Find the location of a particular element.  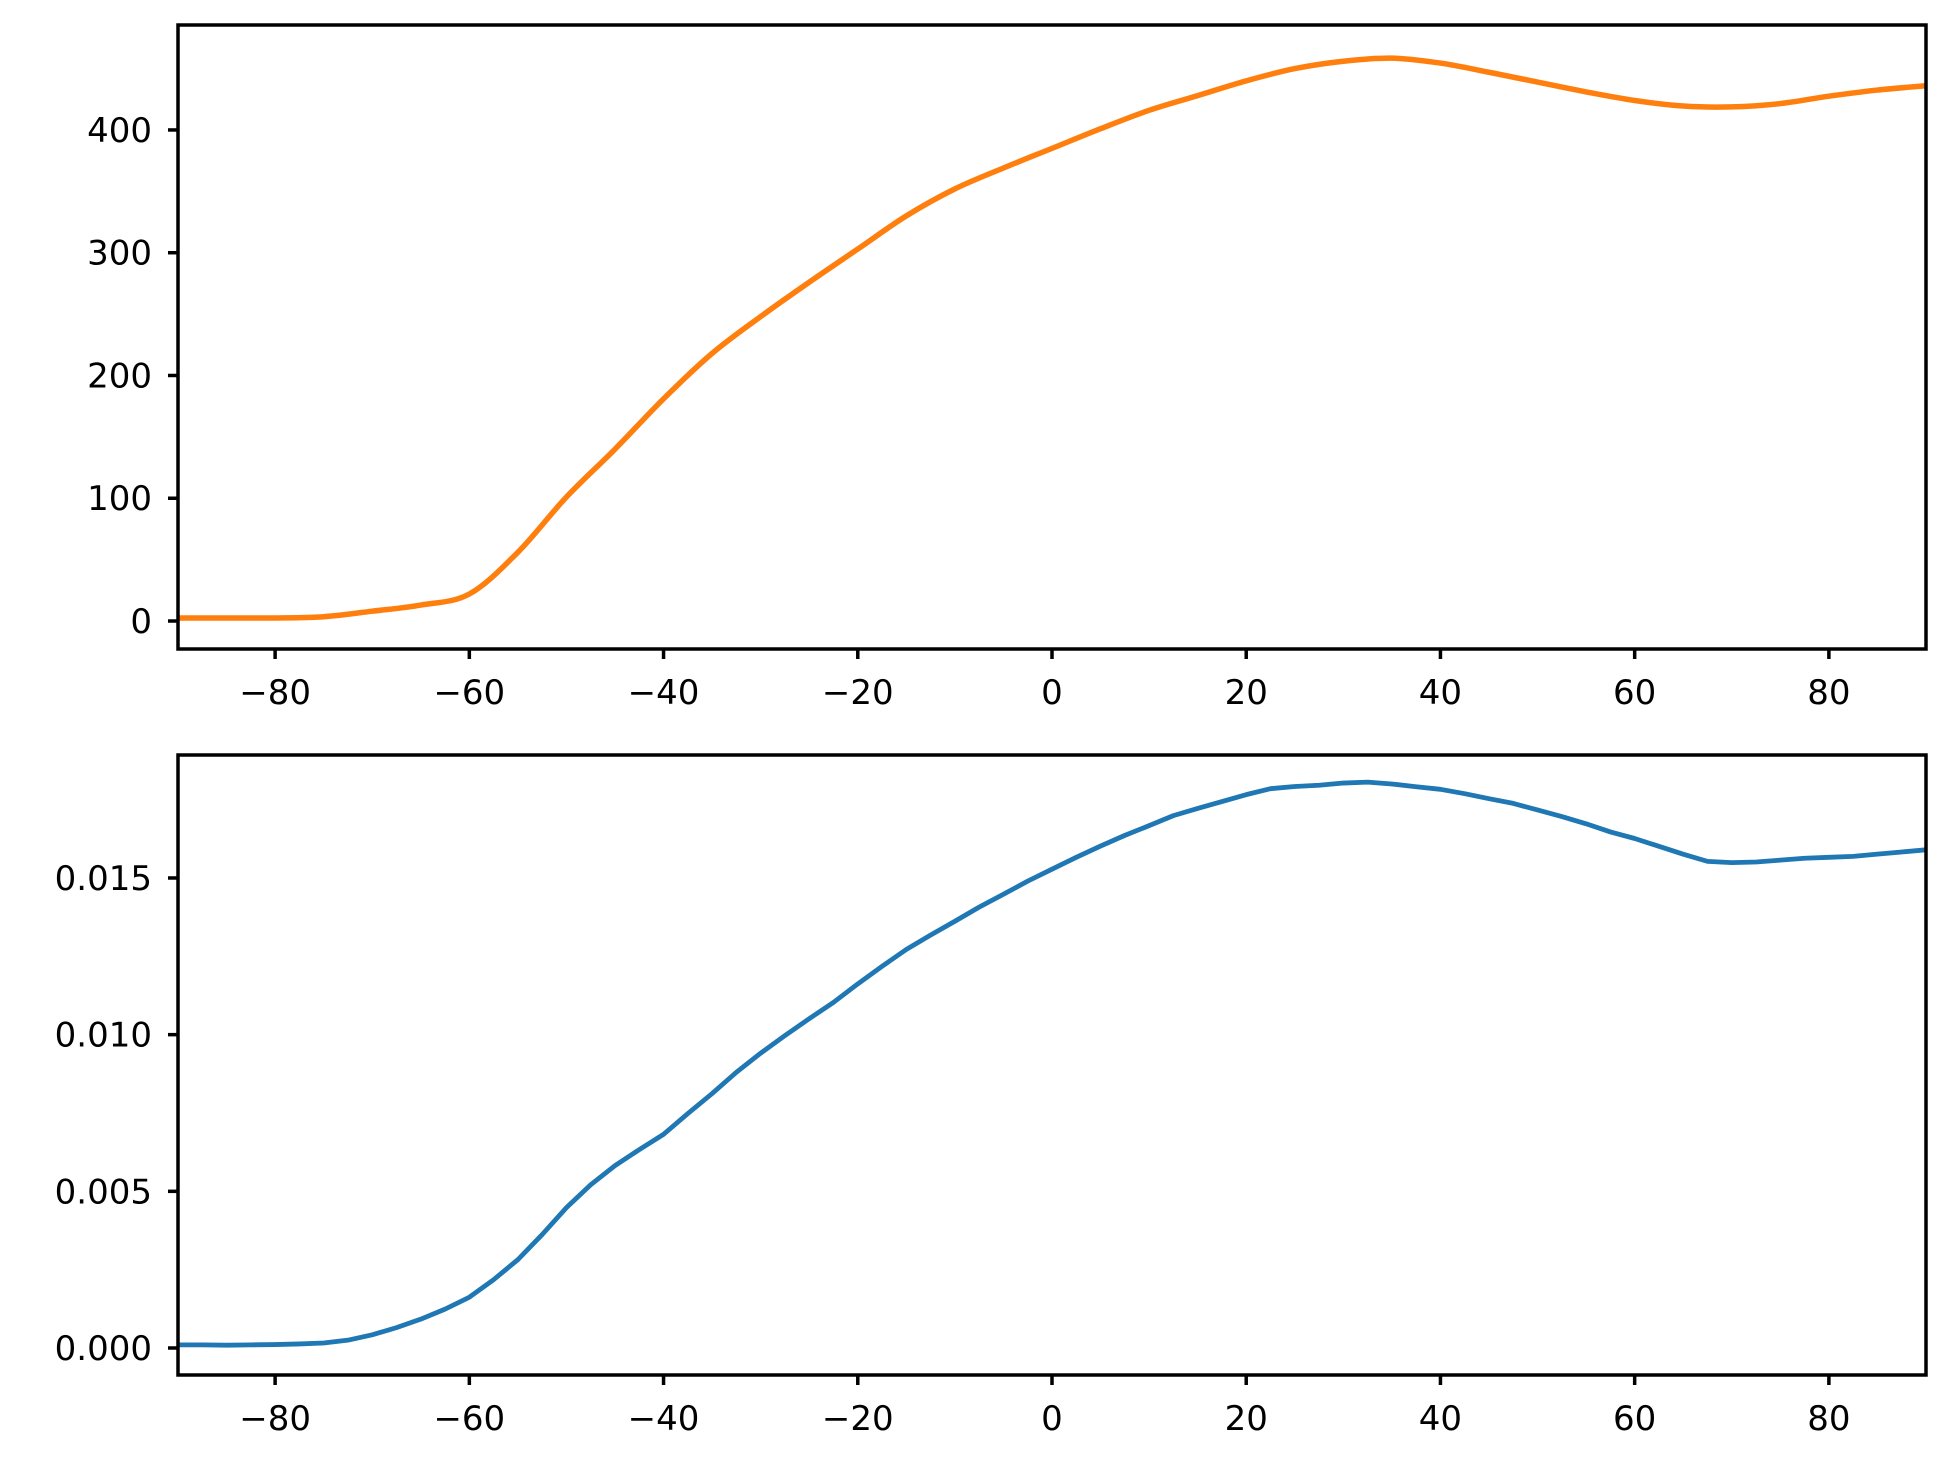

y-tick-label: 0.015 is located at coordinates (103, 879).